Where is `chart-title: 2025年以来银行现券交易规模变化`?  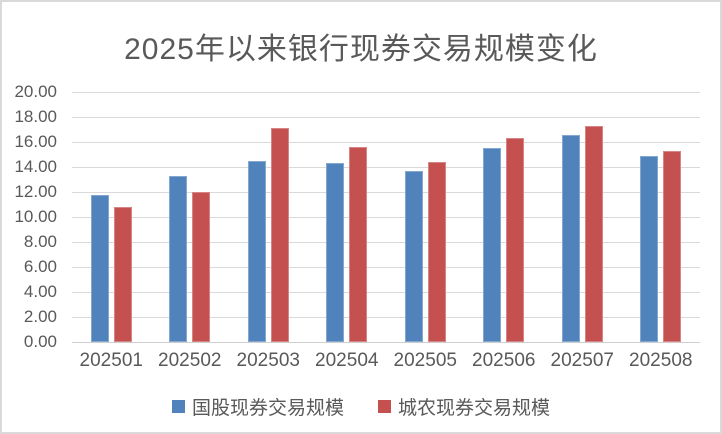
chart-title: 2025年以来银行现券交易规模变化 is located at coordinates (361, 49).